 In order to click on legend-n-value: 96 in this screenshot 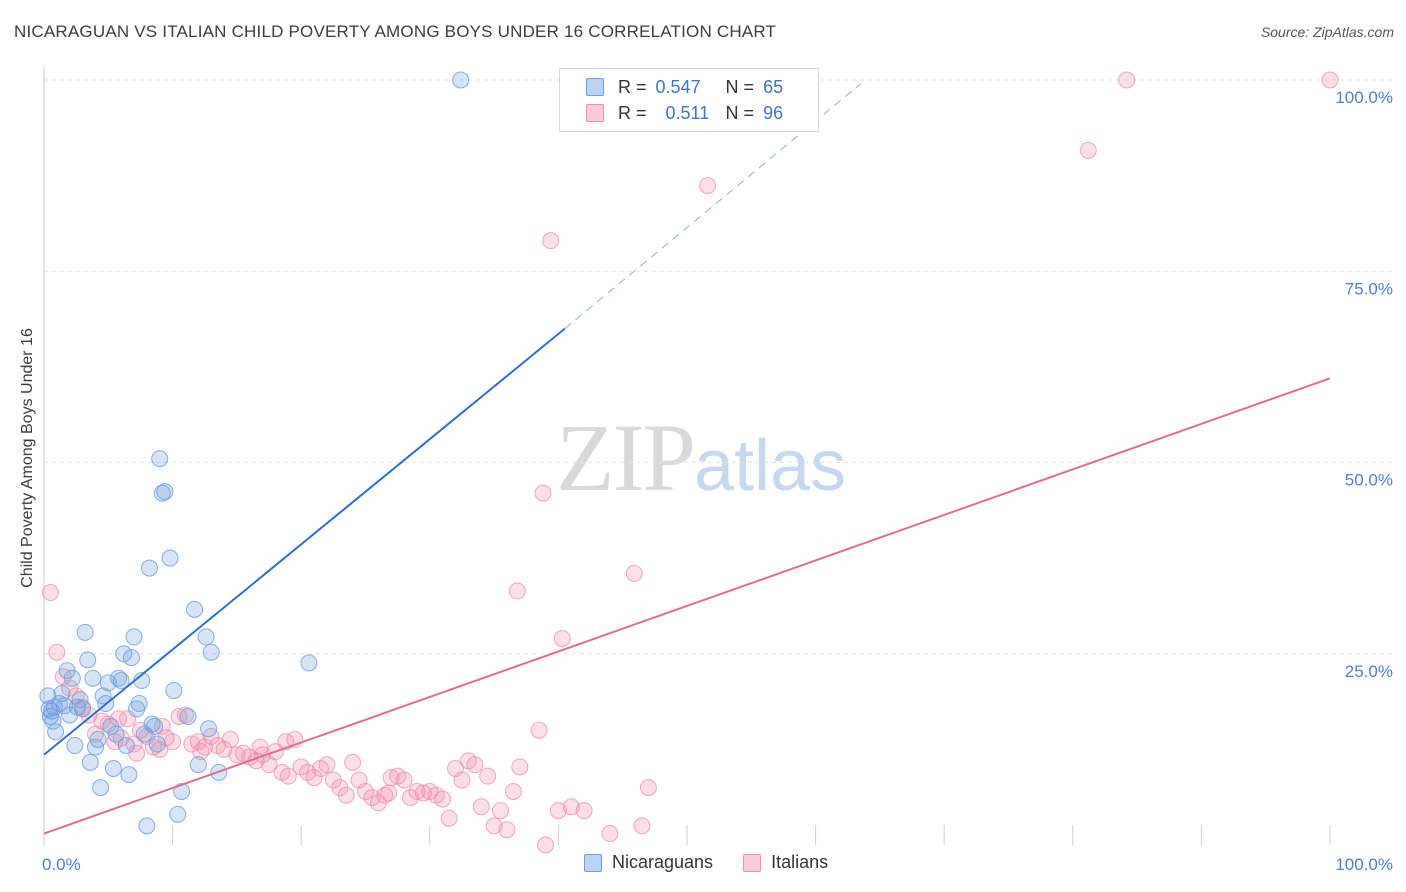, I will do `click(773, 112)`.